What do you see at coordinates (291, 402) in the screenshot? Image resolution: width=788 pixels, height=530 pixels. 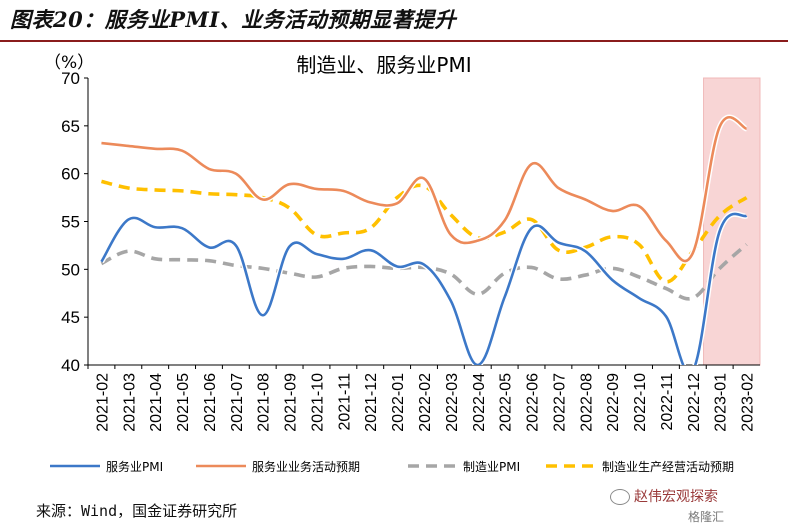 I see `x-tick-label: 2021-09` at bounding box center [291, 402].